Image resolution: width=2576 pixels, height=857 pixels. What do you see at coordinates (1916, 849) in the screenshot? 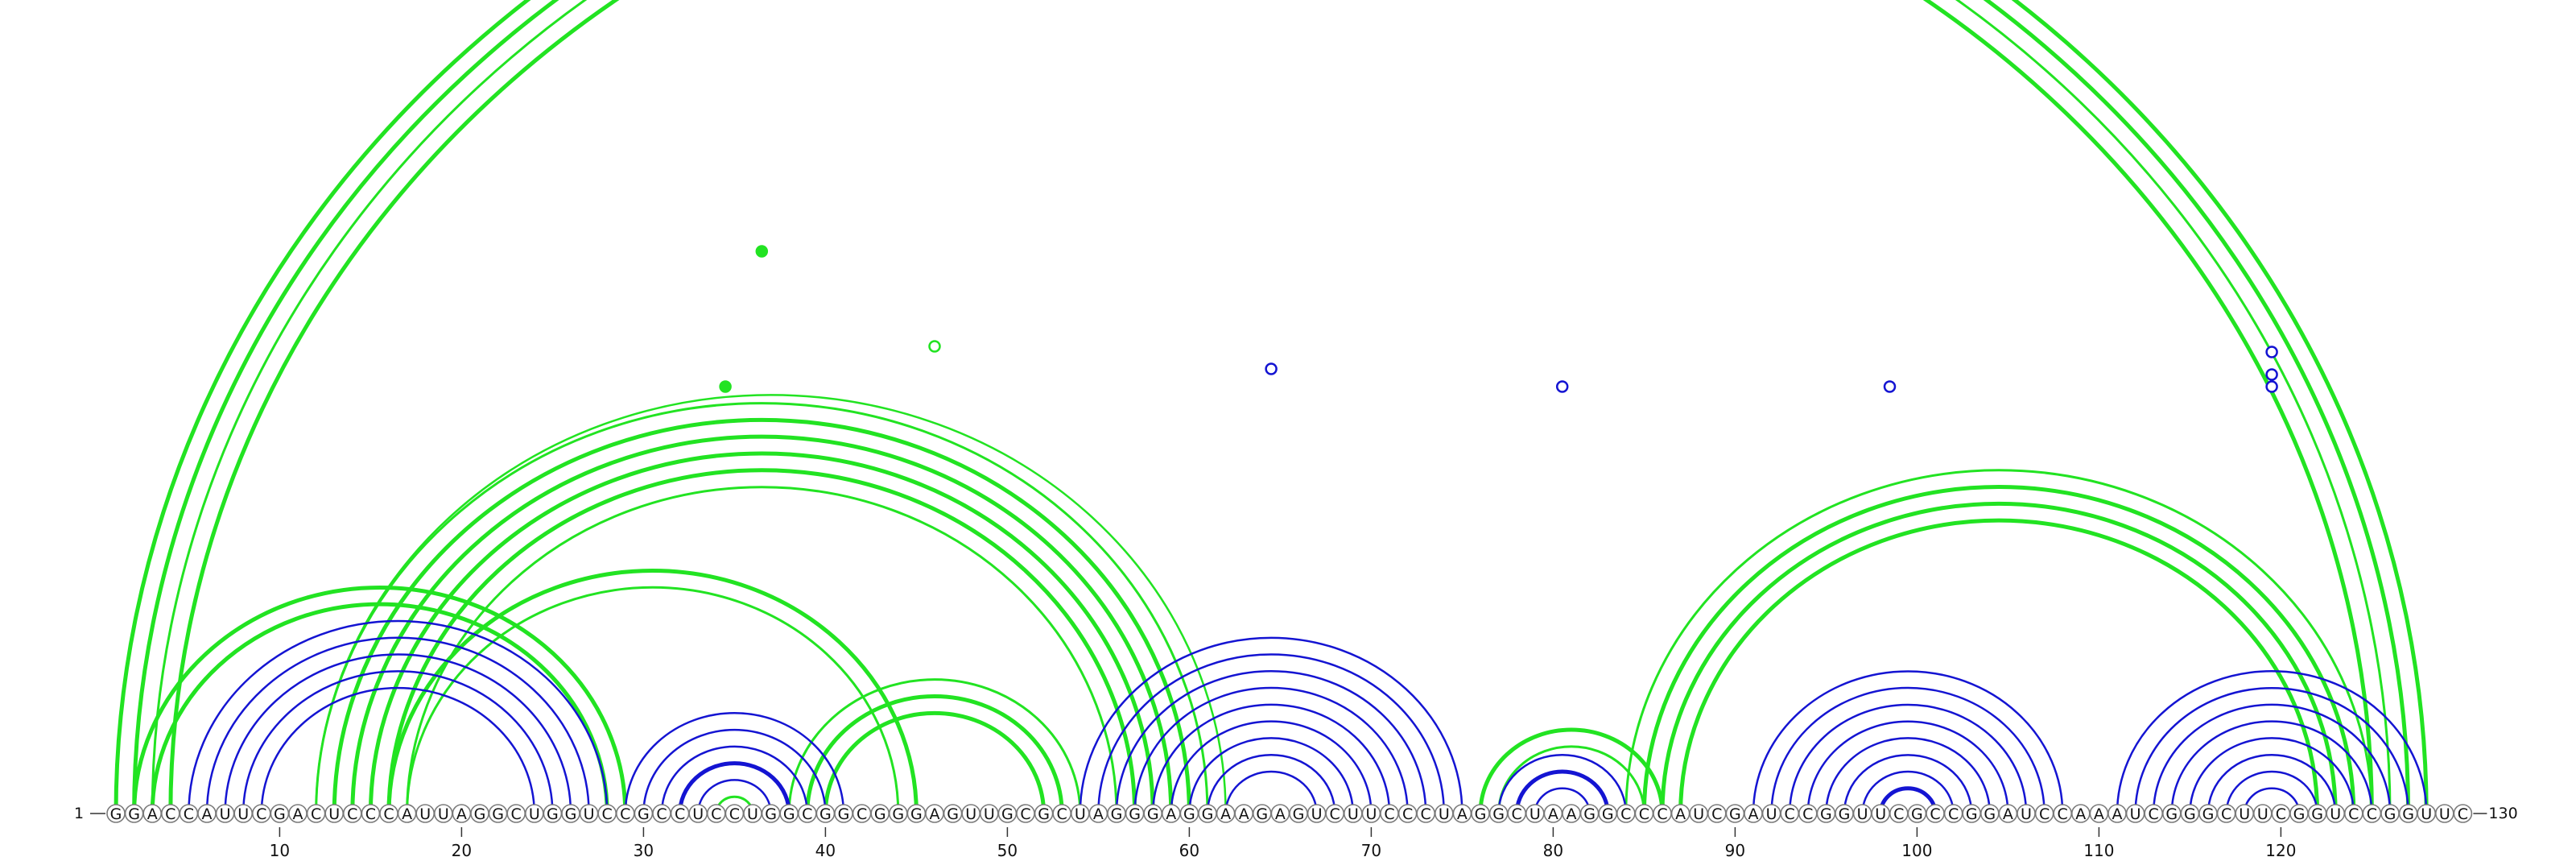
I see `tick-label: 100` at bounding box center [1916, 849].